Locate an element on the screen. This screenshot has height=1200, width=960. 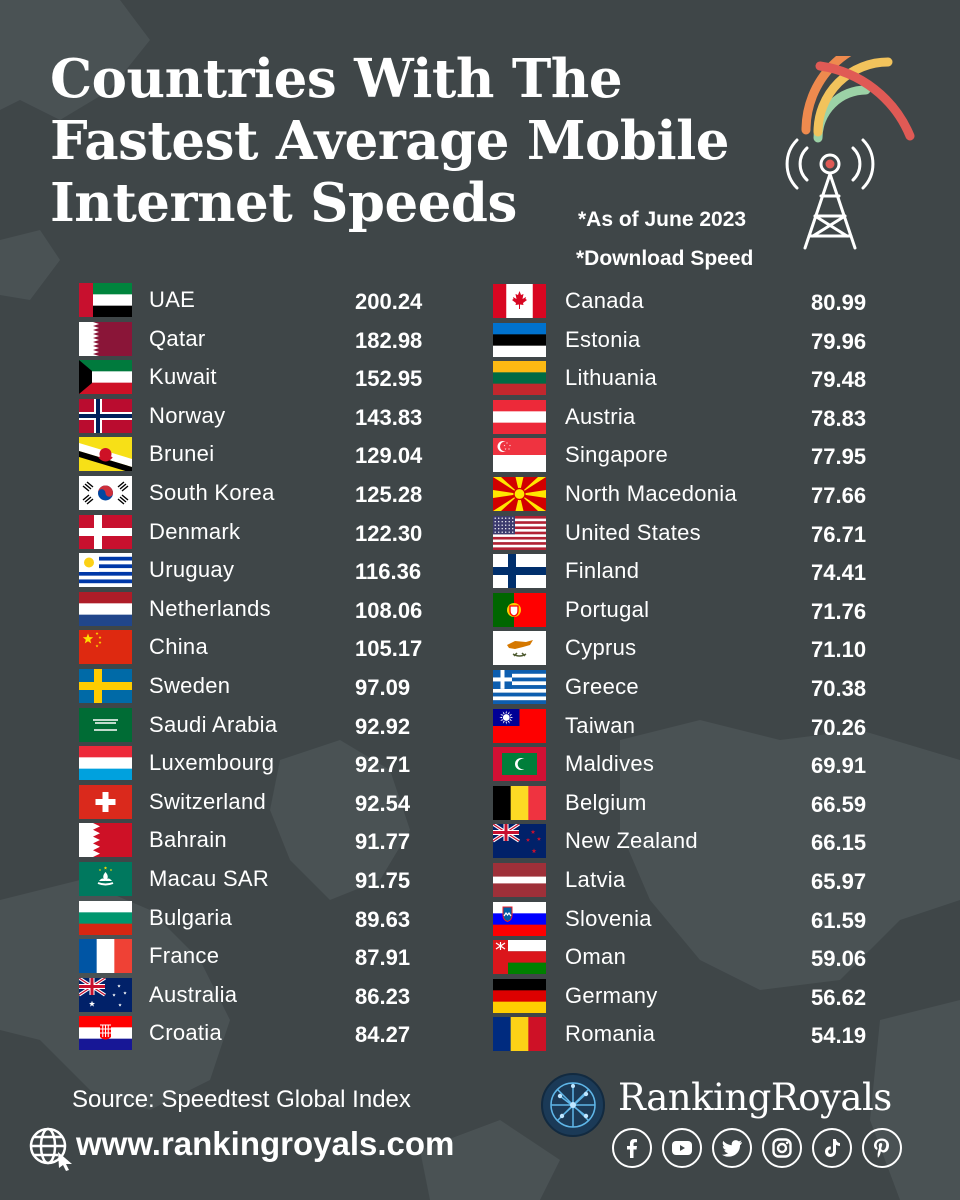
metric-note: *Download Speed is located at coordinates (665, 258).